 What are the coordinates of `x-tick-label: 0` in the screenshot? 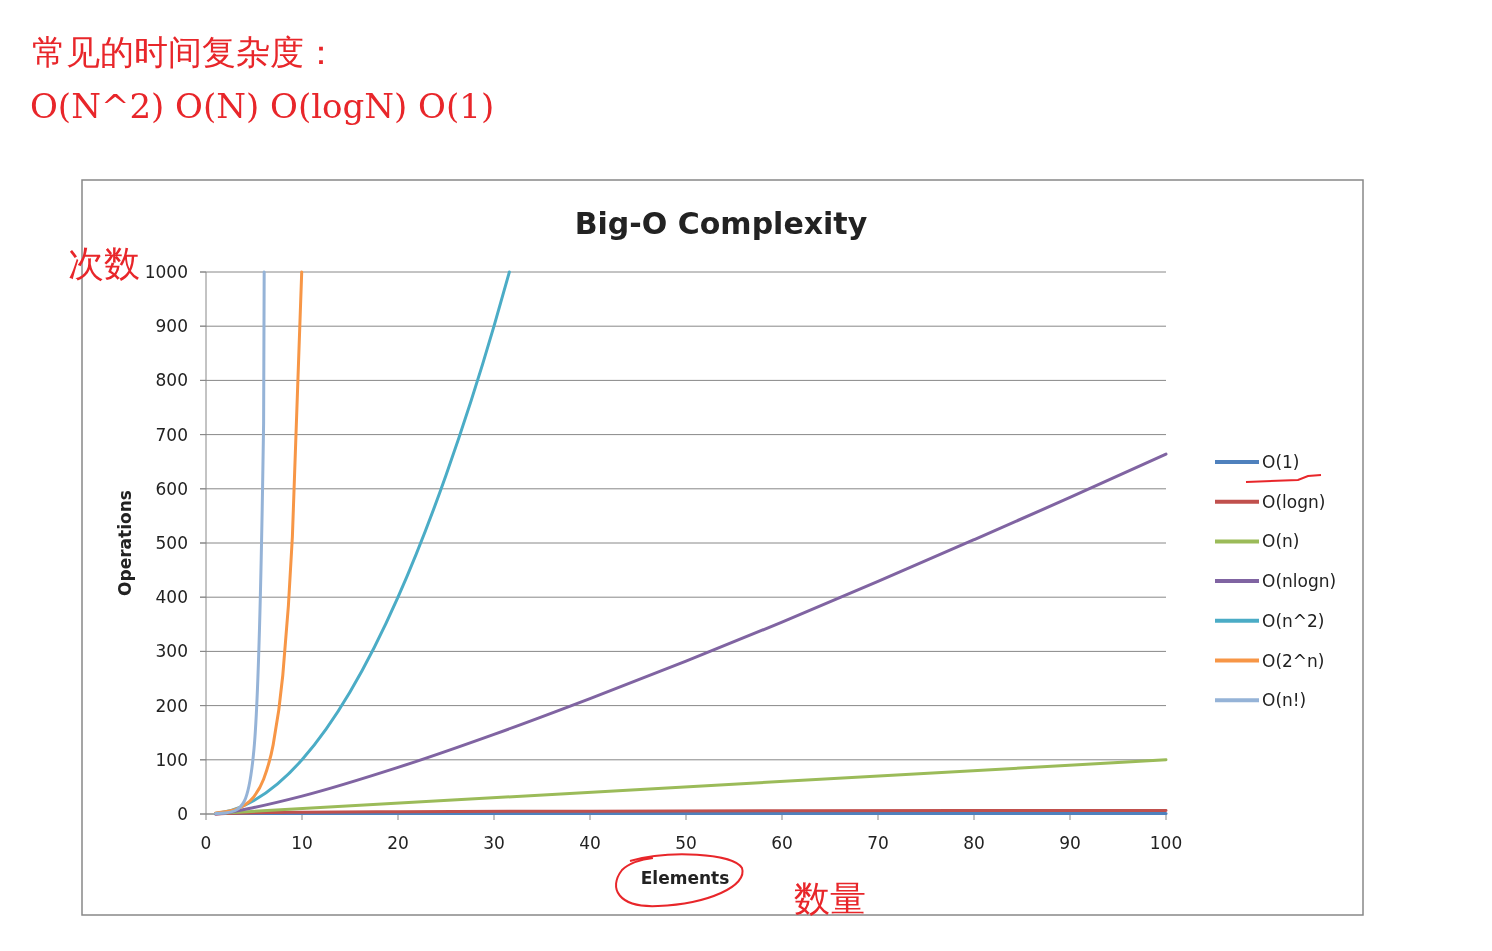 It's located at (206, 843).